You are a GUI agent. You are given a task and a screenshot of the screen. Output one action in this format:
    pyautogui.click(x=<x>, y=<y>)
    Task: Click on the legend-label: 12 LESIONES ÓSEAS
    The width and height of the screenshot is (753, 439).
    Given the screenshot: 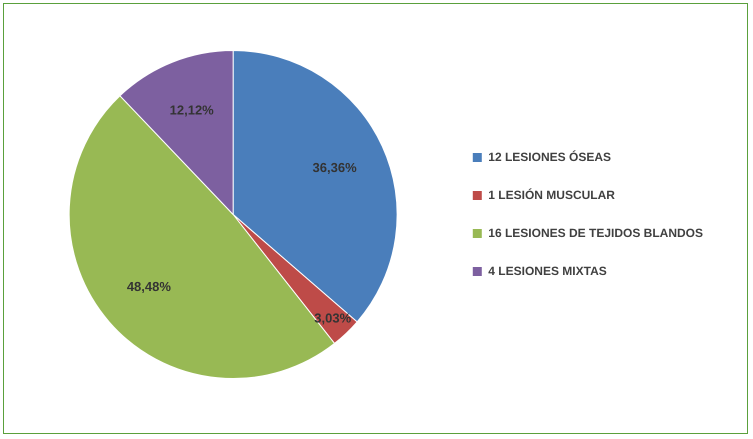 What is the action you would take?
    pyautogui.click(x=550, y=157)
    